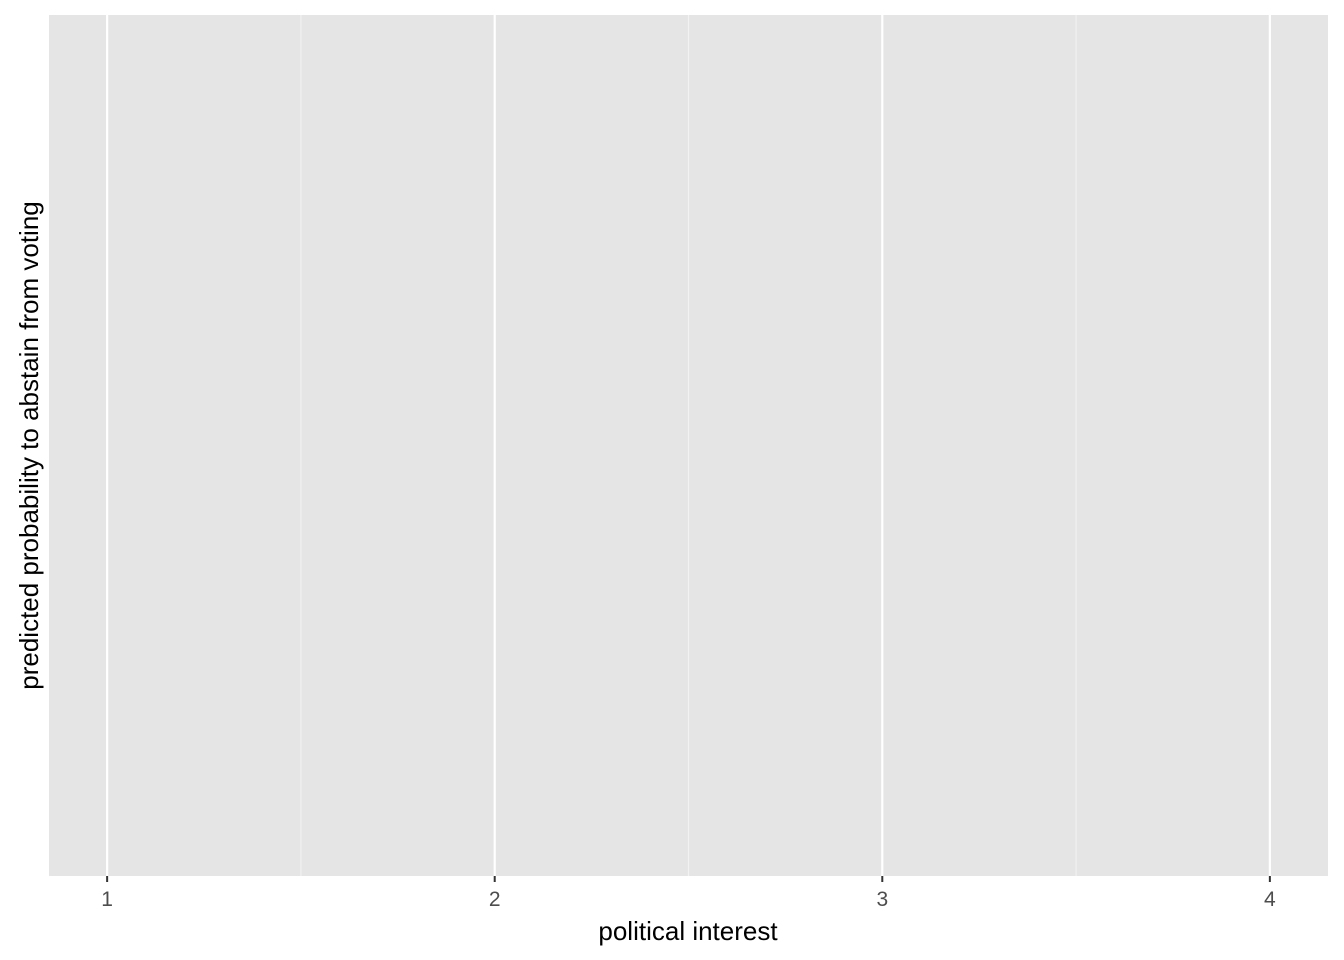 This screenshot has width=1344, height=960. Describe the element at coordinates (688, 879) in the screenshot. I see `x-axis-ticks` at that location.